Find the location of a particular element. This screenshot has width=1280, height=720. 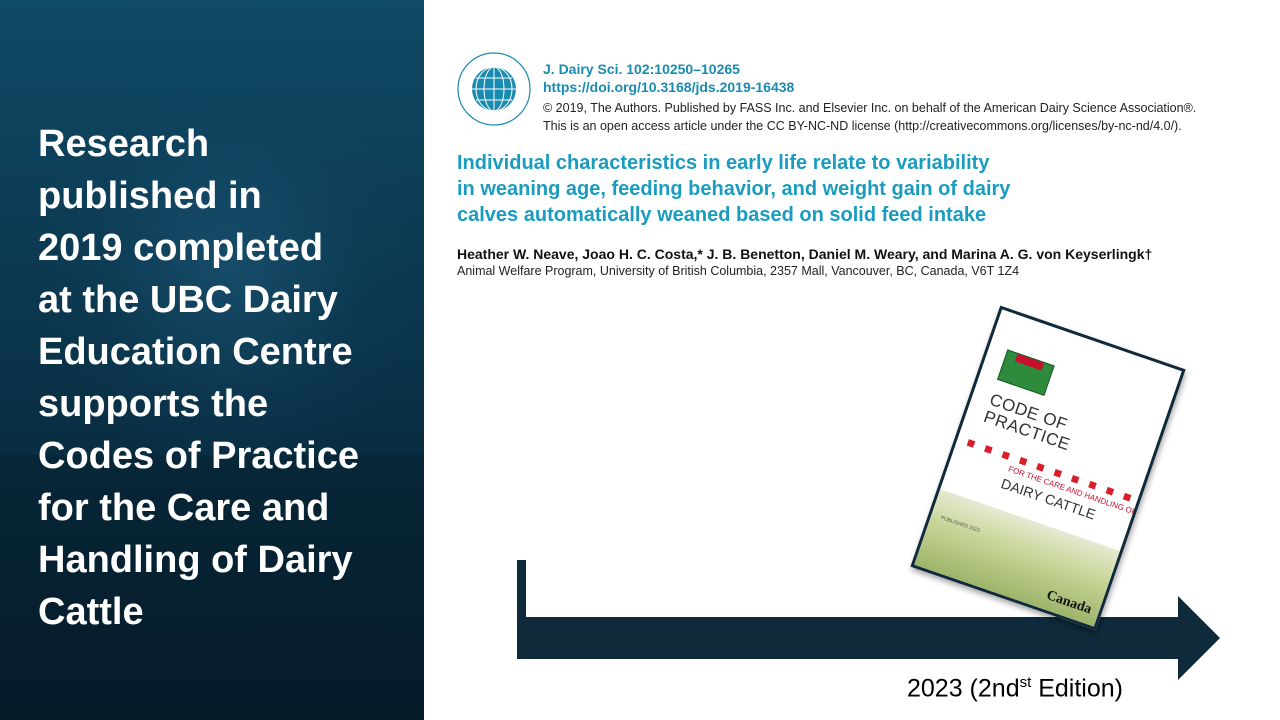

maple-leaf-logo-icon is located at coordinates (1026, 372).